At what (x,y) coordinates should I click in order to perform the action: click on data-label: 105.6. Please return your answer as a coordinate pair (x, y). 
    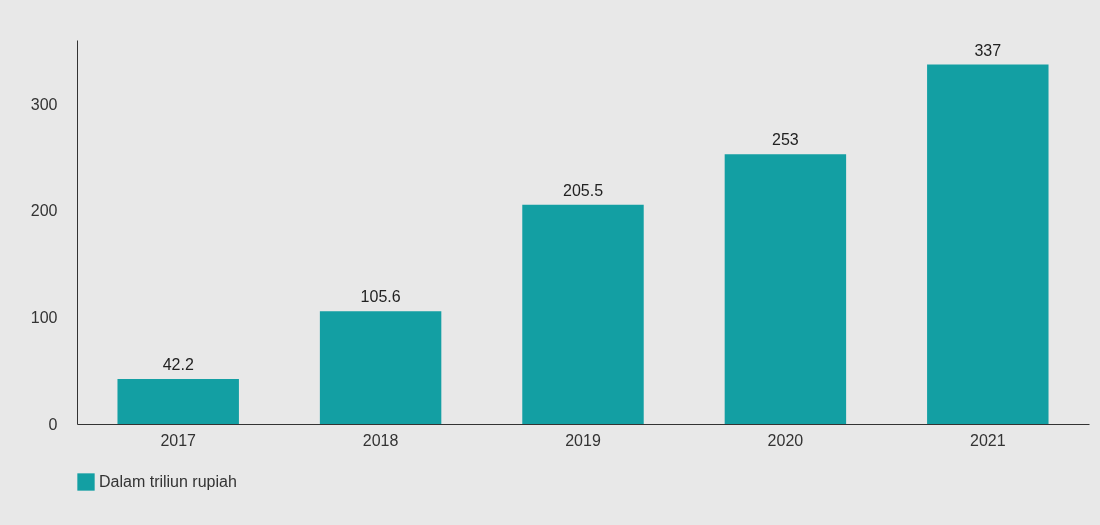
    Looking at the image, I should click on (380, 297).